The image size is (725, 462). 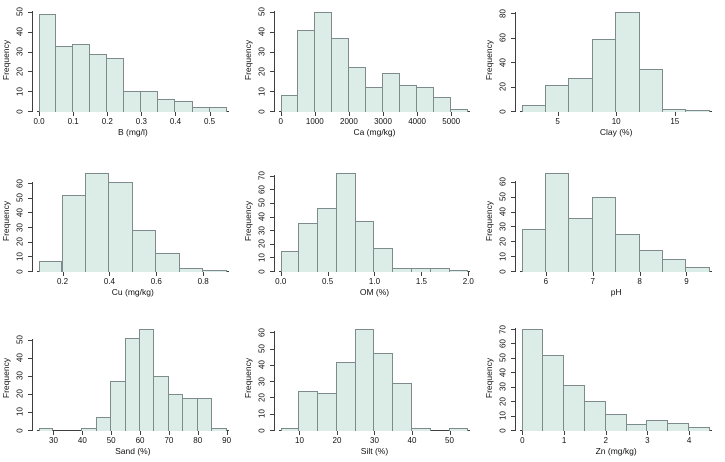 I want to click on x-axis-title: pH, so click(x=616, y=292).